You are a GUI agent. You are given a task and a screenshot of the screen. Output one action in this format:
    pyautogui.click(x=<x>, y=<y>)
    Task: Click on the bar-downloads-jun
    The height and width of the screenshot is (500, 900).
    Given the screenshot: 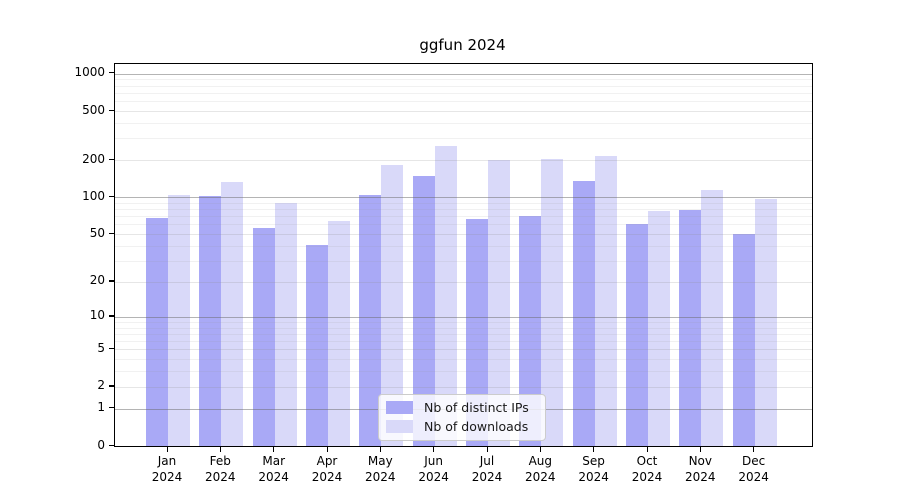 What is the action you would take?
    pyautogui.click(x=445, y=296)
    